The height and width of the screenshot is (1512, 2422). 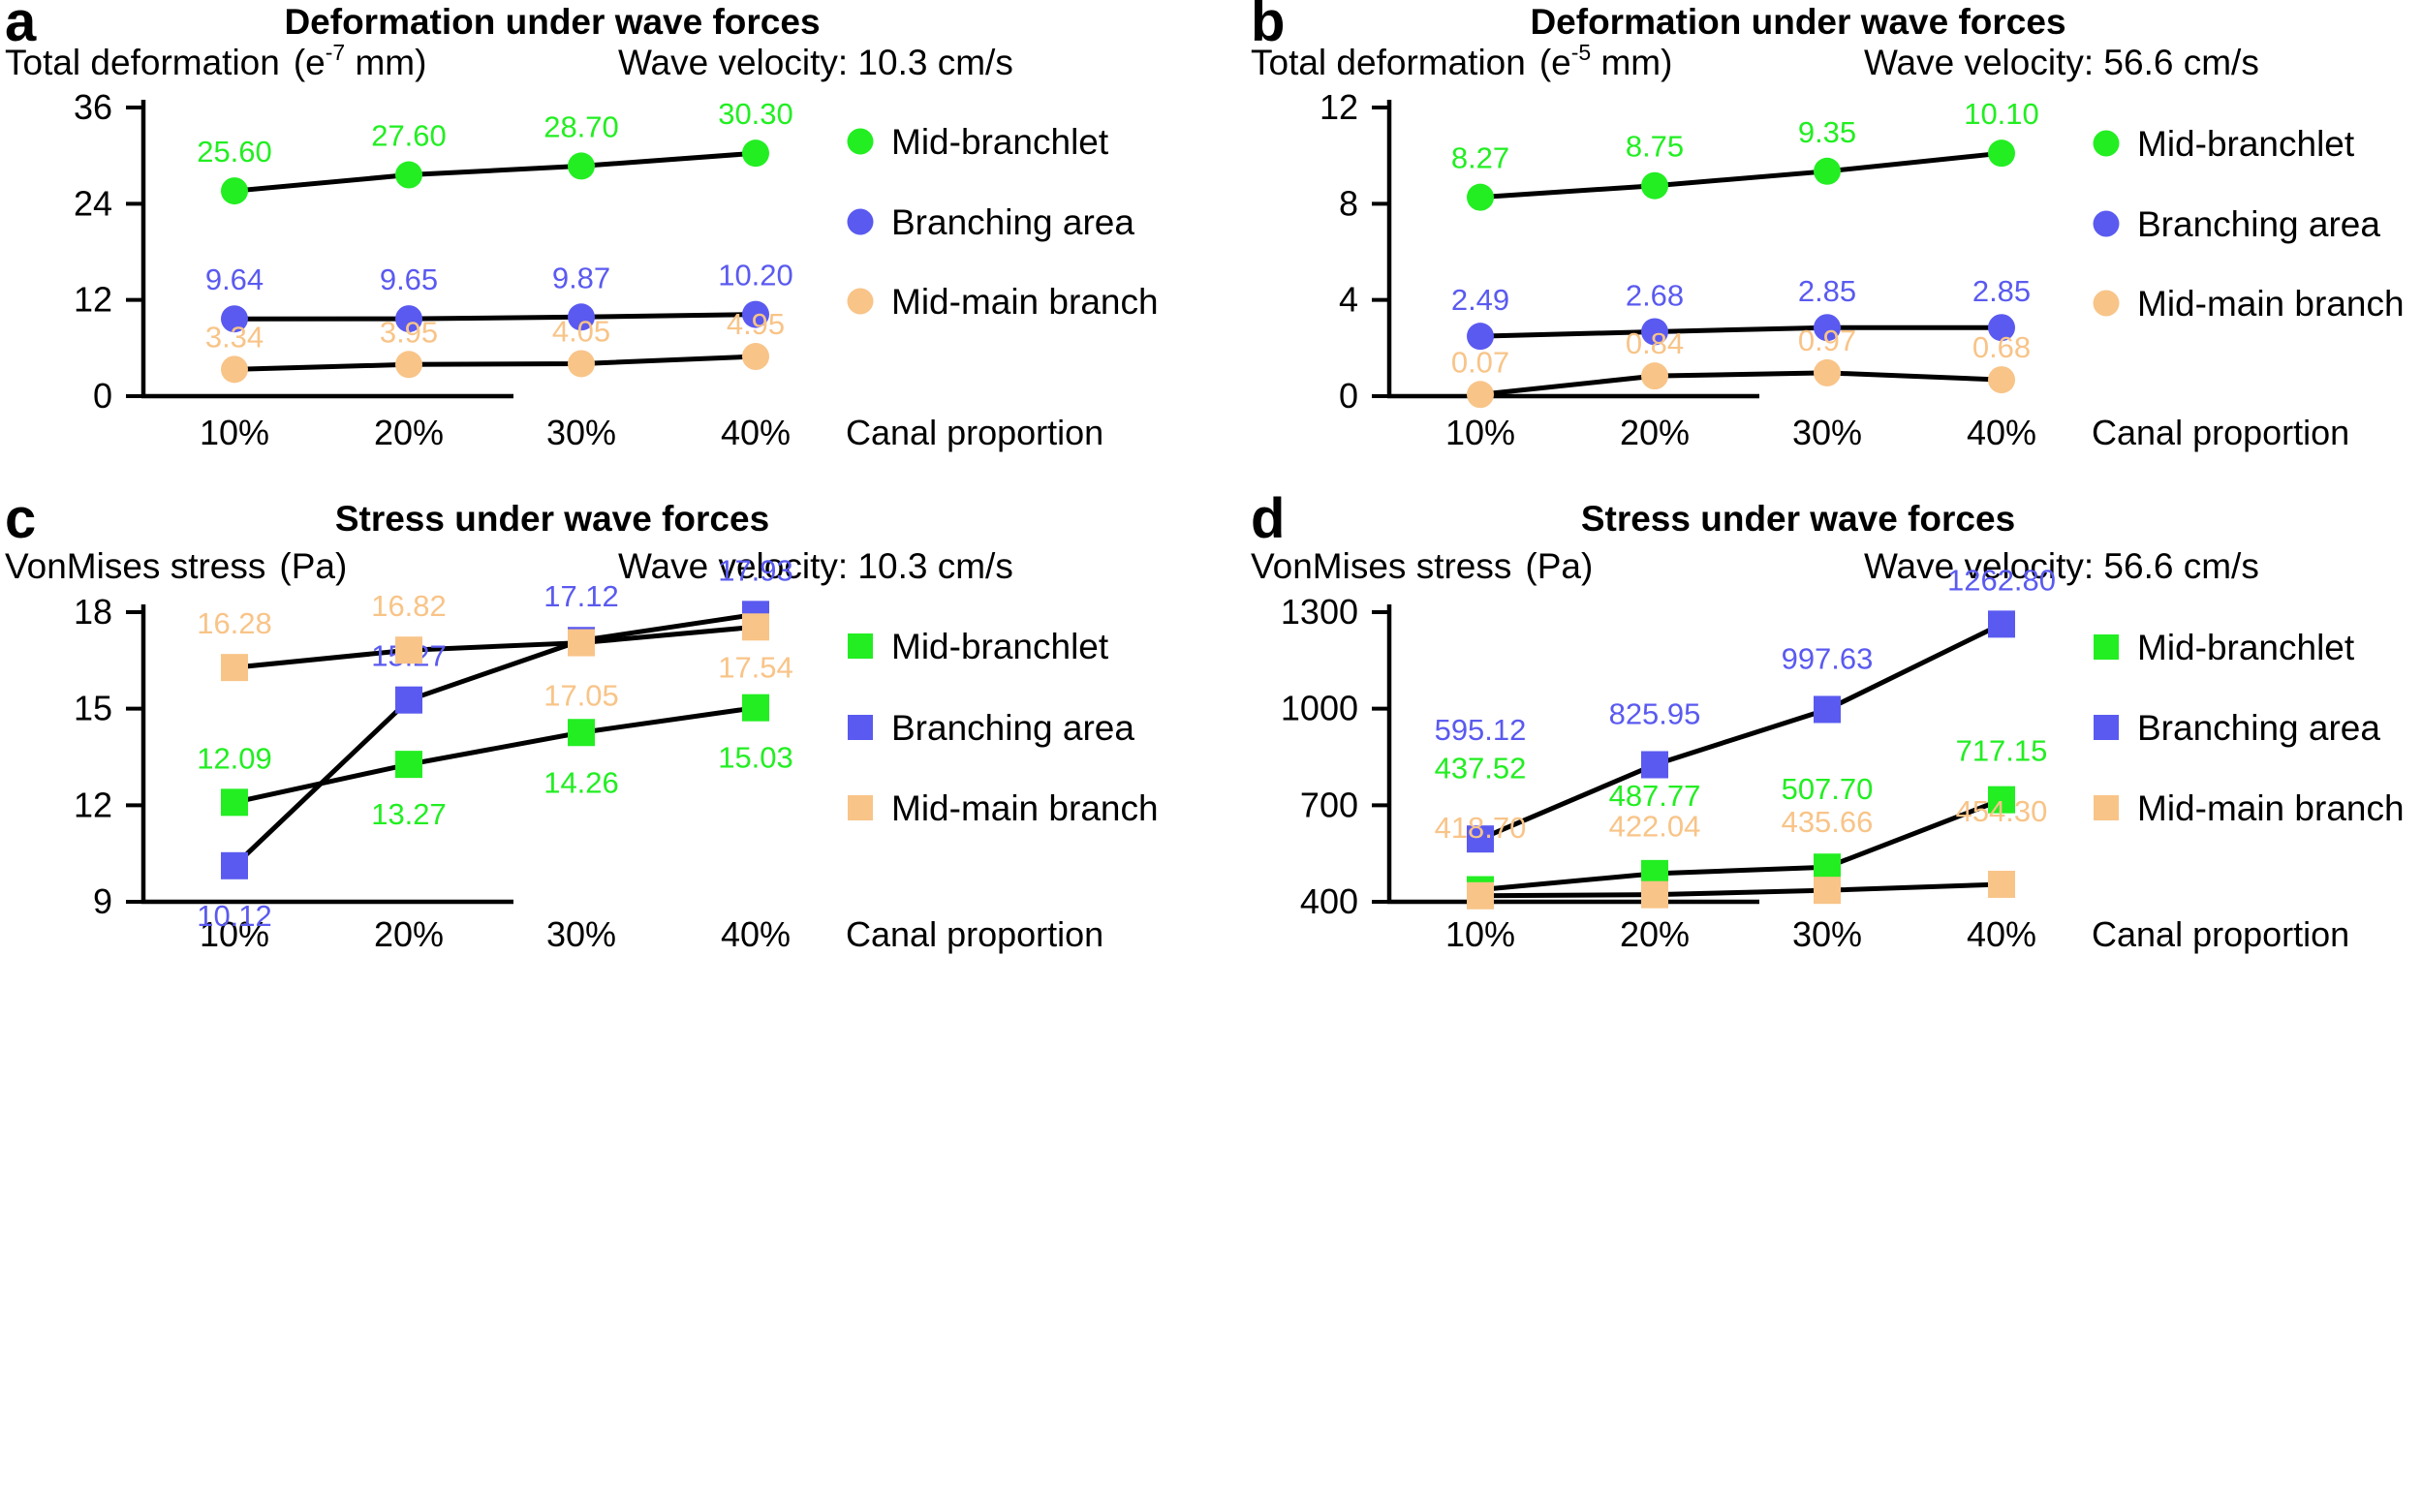 I want to click on y-axis-unit-exponent: -7, so click(x=335, y=53).